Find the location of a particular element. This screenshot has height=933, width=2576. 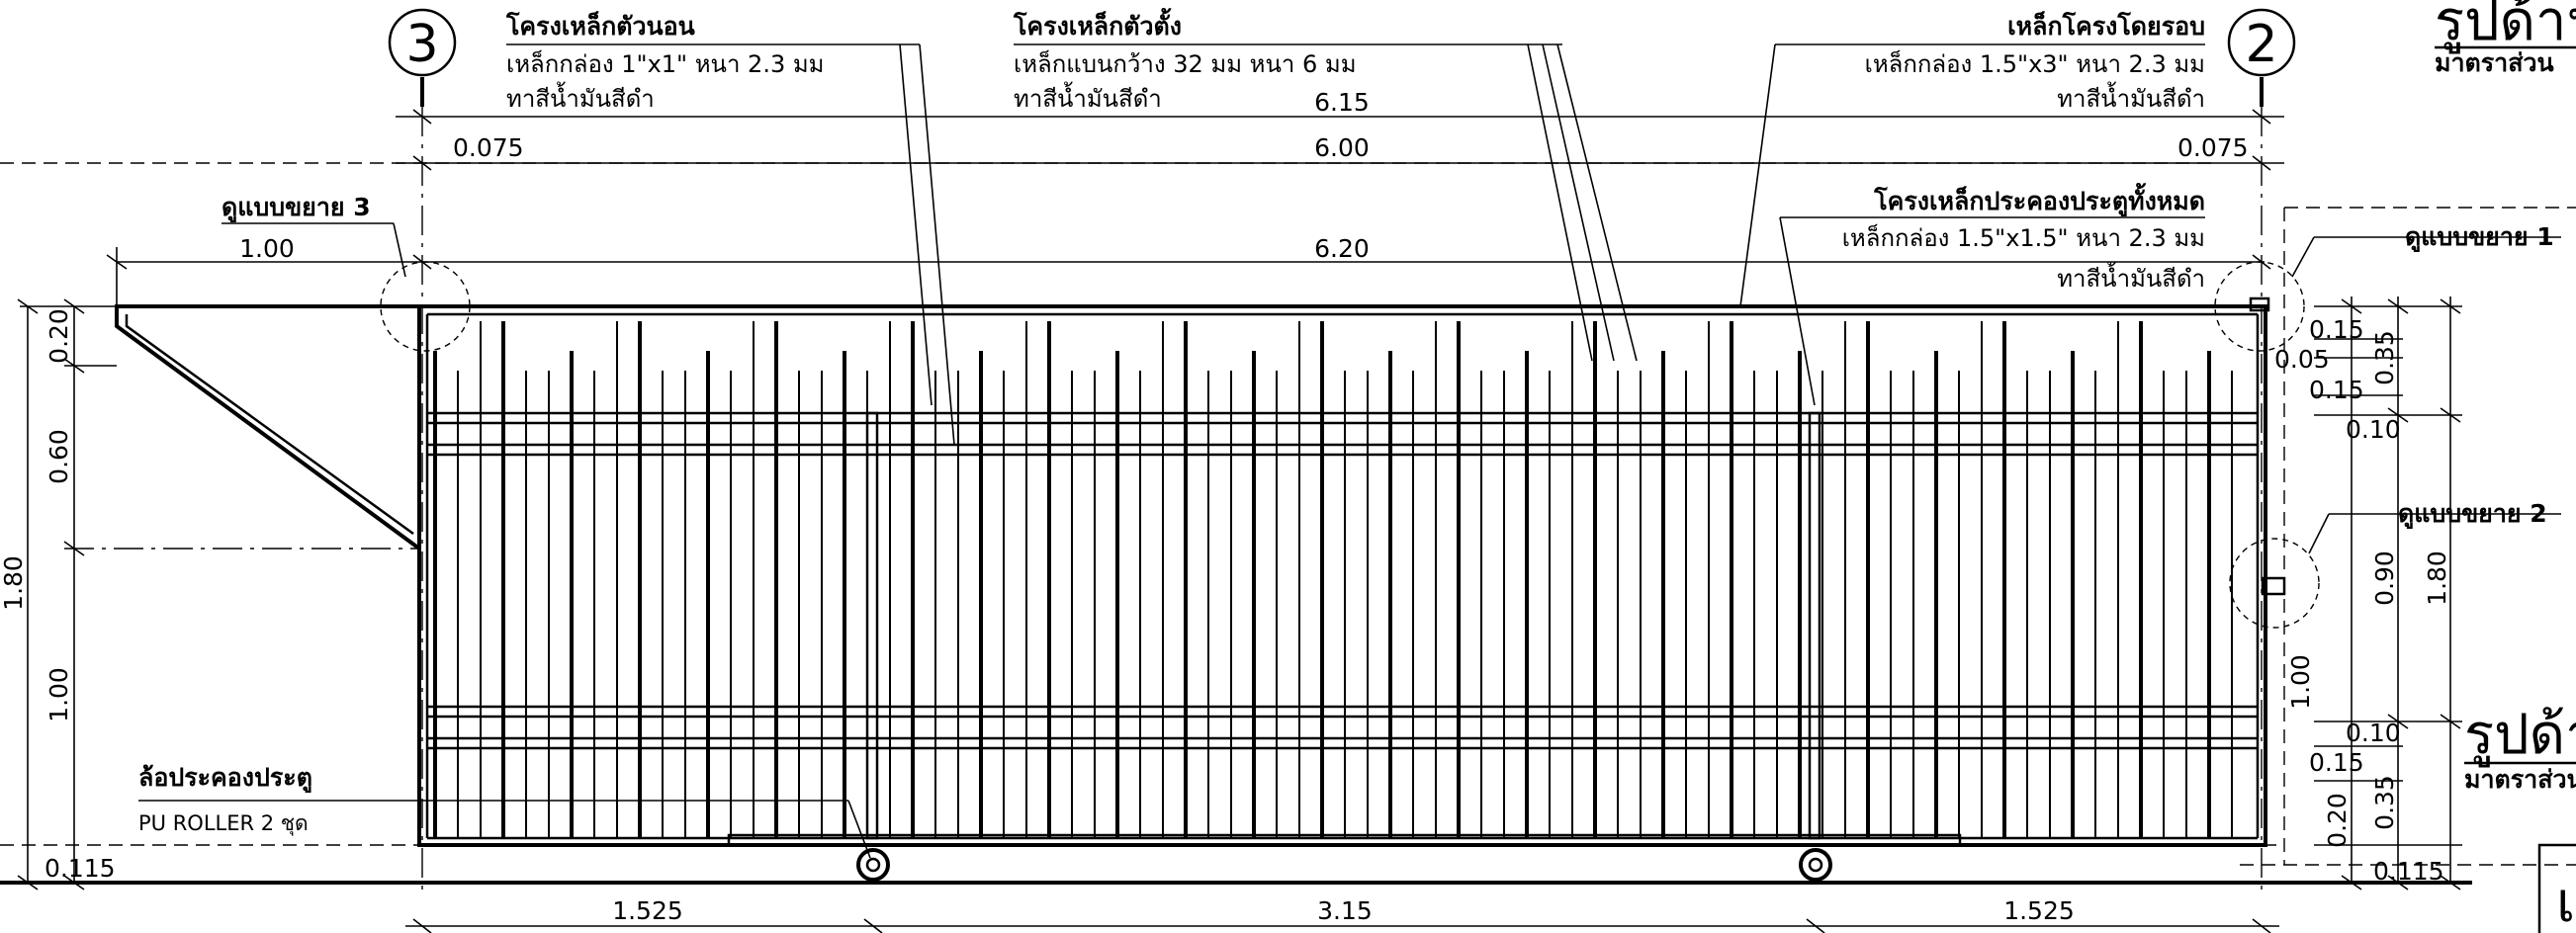

left-dimensions: 0.20 0.60 1.00 1.80 0.115 is located at coordinates (209, 594).